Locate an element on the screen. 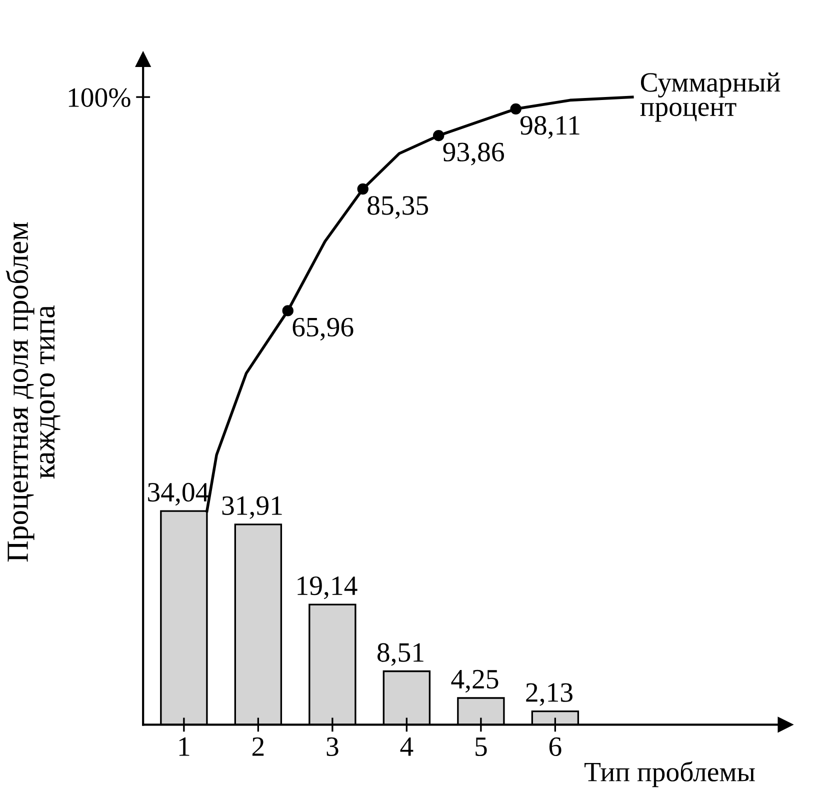 The width and height of the screenshot is (813, 792). data-label: 34,04 is located at coordinates (178, 494).